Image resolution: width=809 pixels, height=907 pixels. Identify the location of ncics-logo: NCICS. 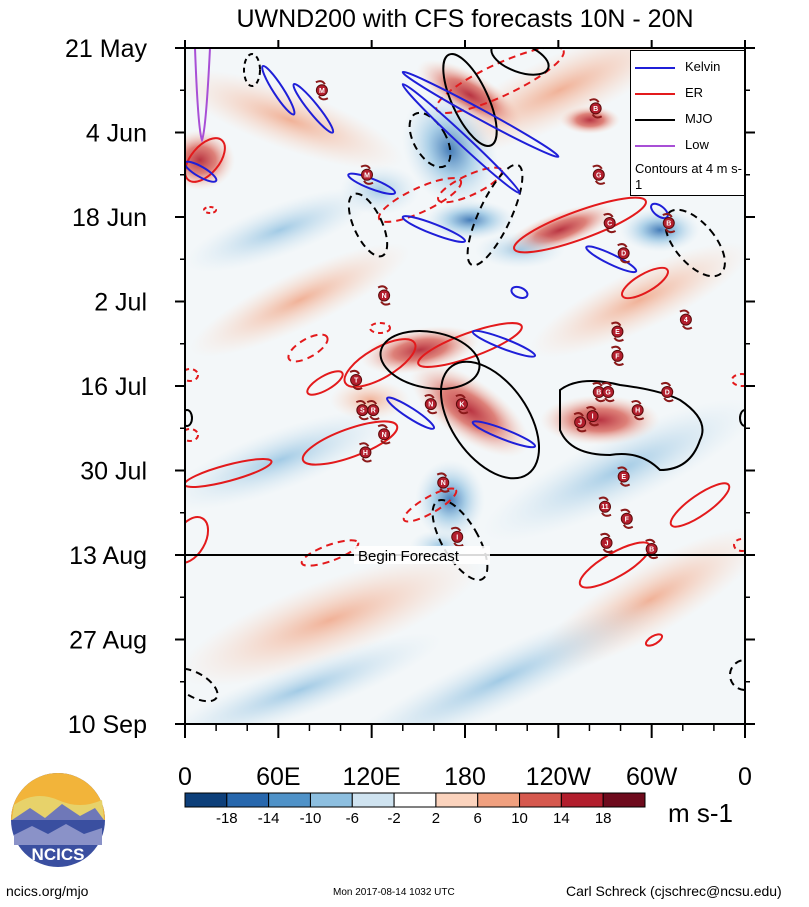
(58, 820).